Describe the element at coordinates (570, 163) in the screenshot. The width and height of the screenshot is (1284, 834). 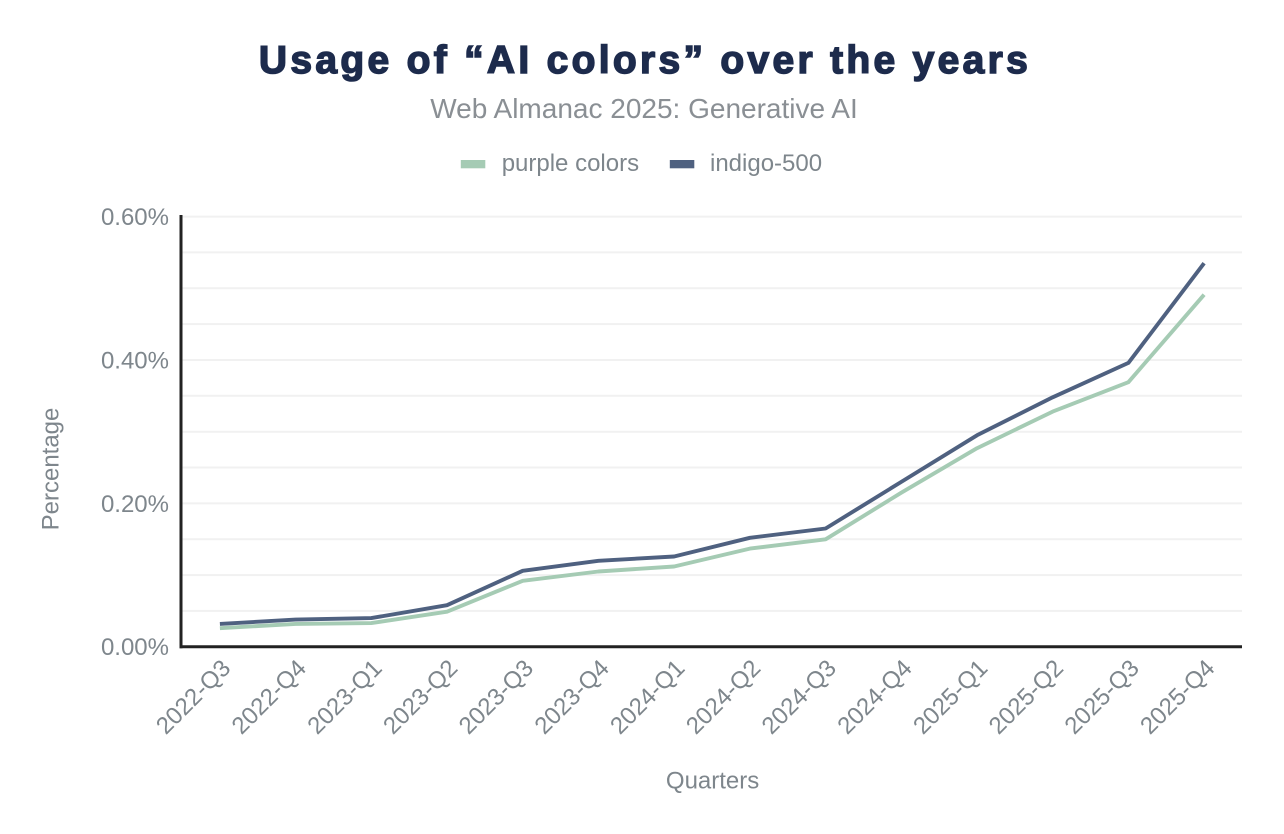
I see `svg-text: purple colors` at that location.